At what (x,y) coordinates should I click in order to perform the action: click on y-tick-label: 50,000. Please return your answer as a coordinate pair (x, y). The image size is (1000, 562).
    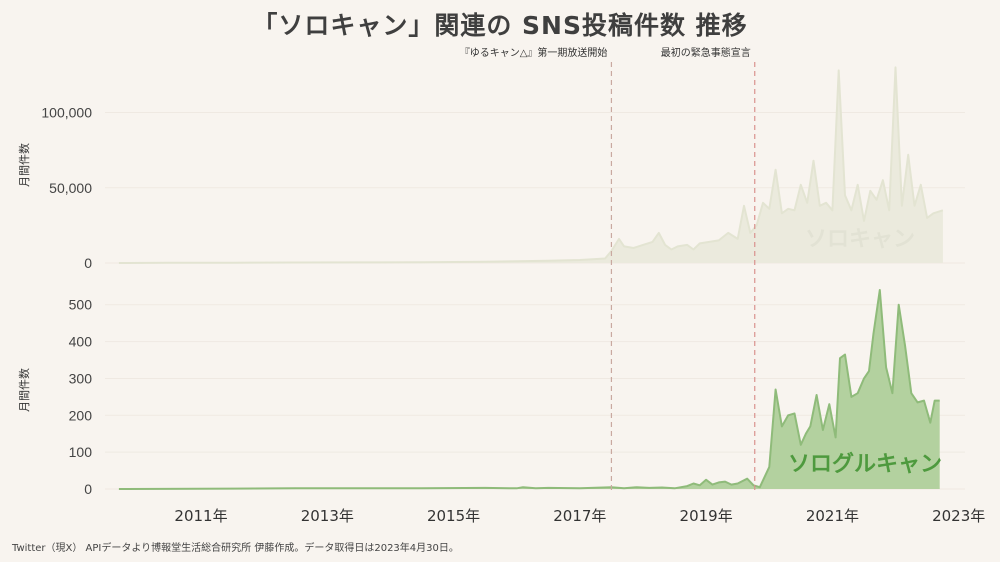
    Looking at the image, I should click on (70, 188).